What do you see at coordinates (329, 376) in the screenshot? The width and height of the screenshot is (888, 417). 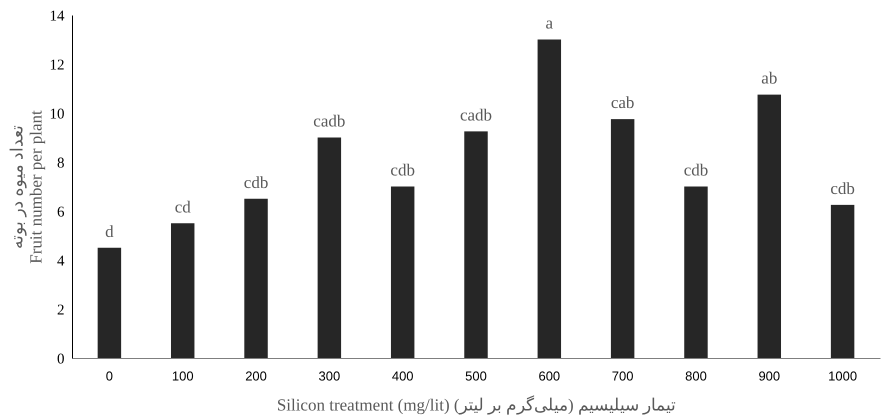 I see `x-tick-label: 300` at bounding box center [329, 376].